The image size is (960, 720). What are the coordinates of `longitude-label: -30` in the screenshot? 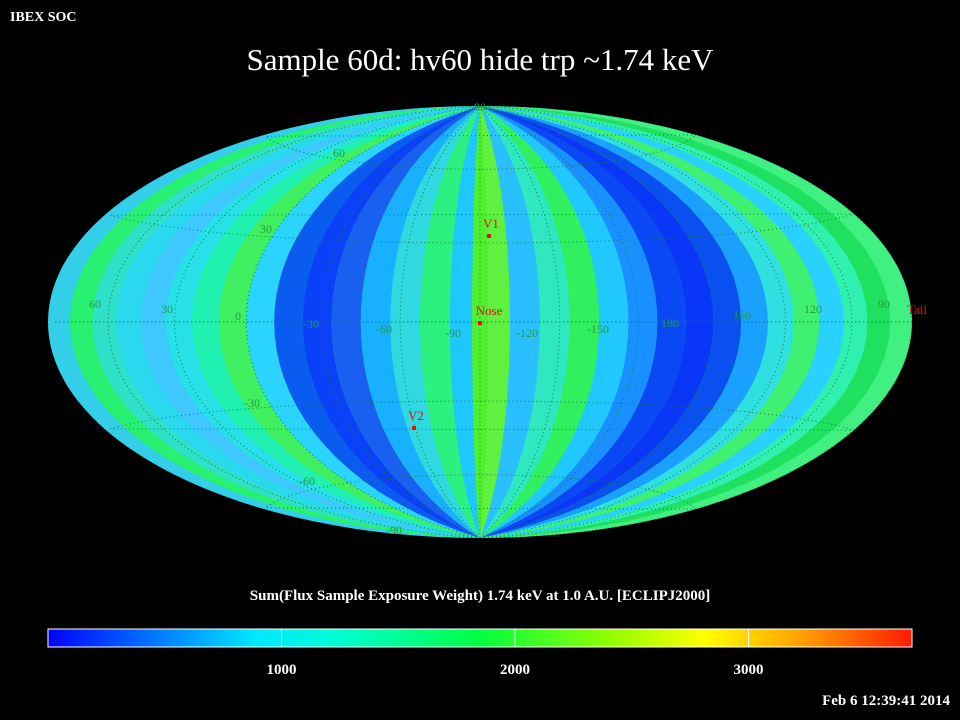 It's located at (311, 324).